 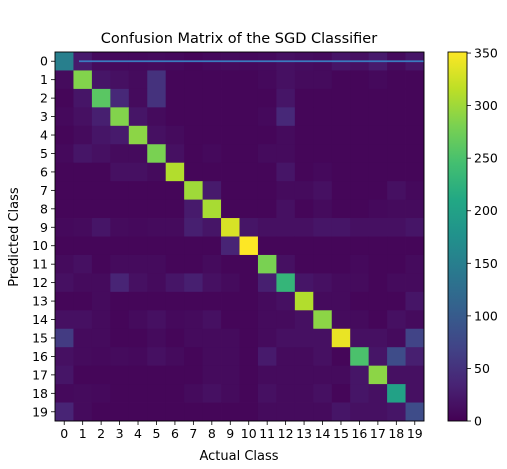 What do you see at coordinates (486, 158) in the screenshot?
I see `colorbar-tick-label: 250` at bounding box center [486, 158].